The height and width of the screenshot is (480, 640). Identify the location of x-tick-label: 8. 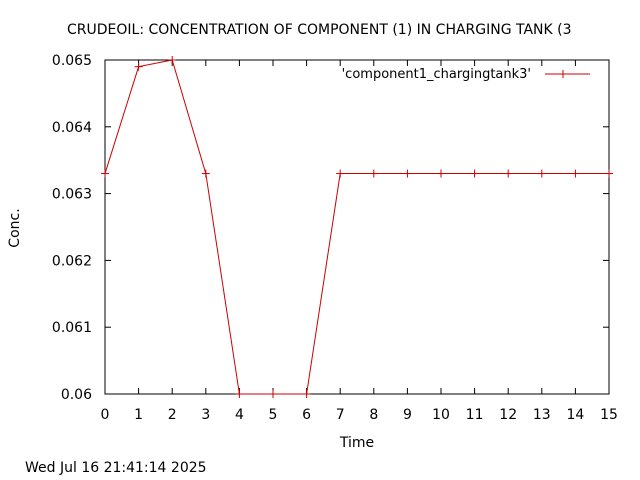
(373, 415).